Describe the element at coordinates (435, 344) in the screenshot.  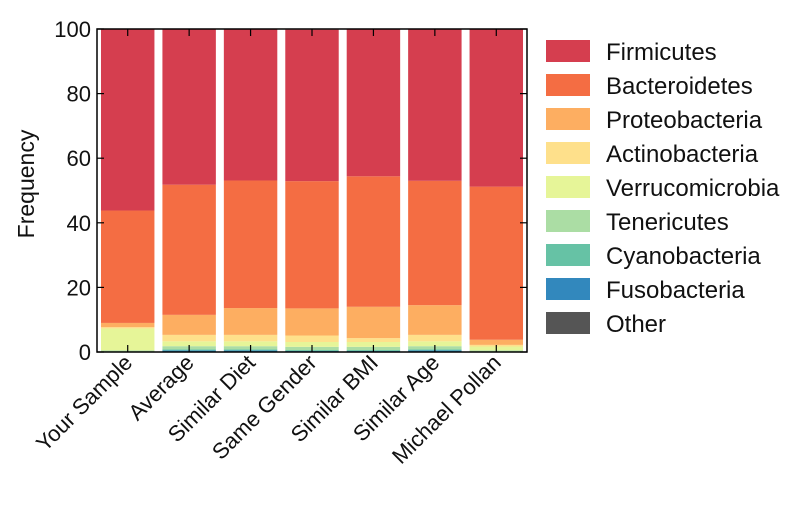
I see `bar-segment-verrucomicrobia-similar-age` at that location.